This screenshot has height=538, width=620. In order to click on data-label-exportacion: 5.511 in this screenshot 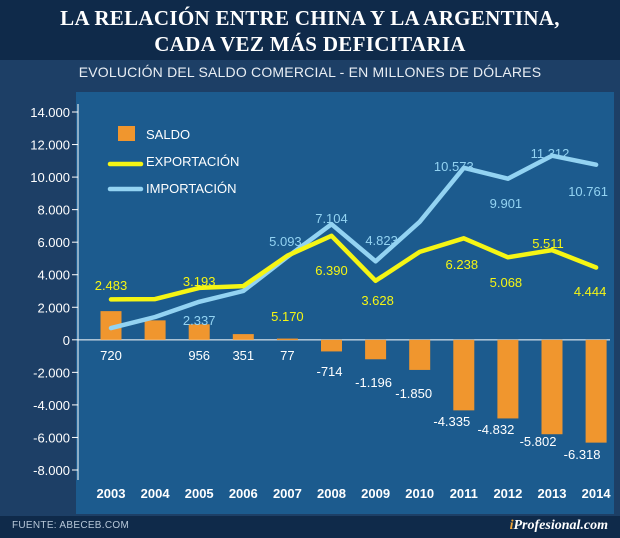, I will do `click(548, 243)`.